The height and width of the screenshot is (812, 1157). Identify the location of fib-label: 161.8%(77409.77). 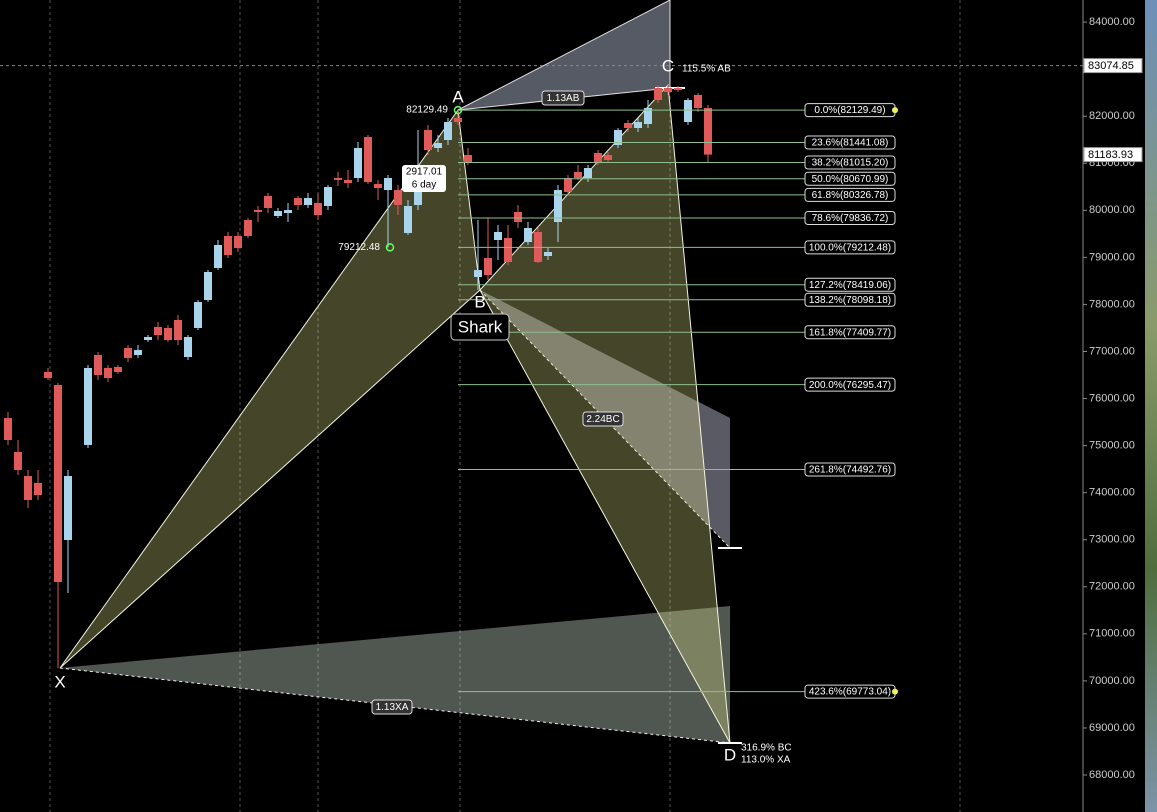
(850, 332).